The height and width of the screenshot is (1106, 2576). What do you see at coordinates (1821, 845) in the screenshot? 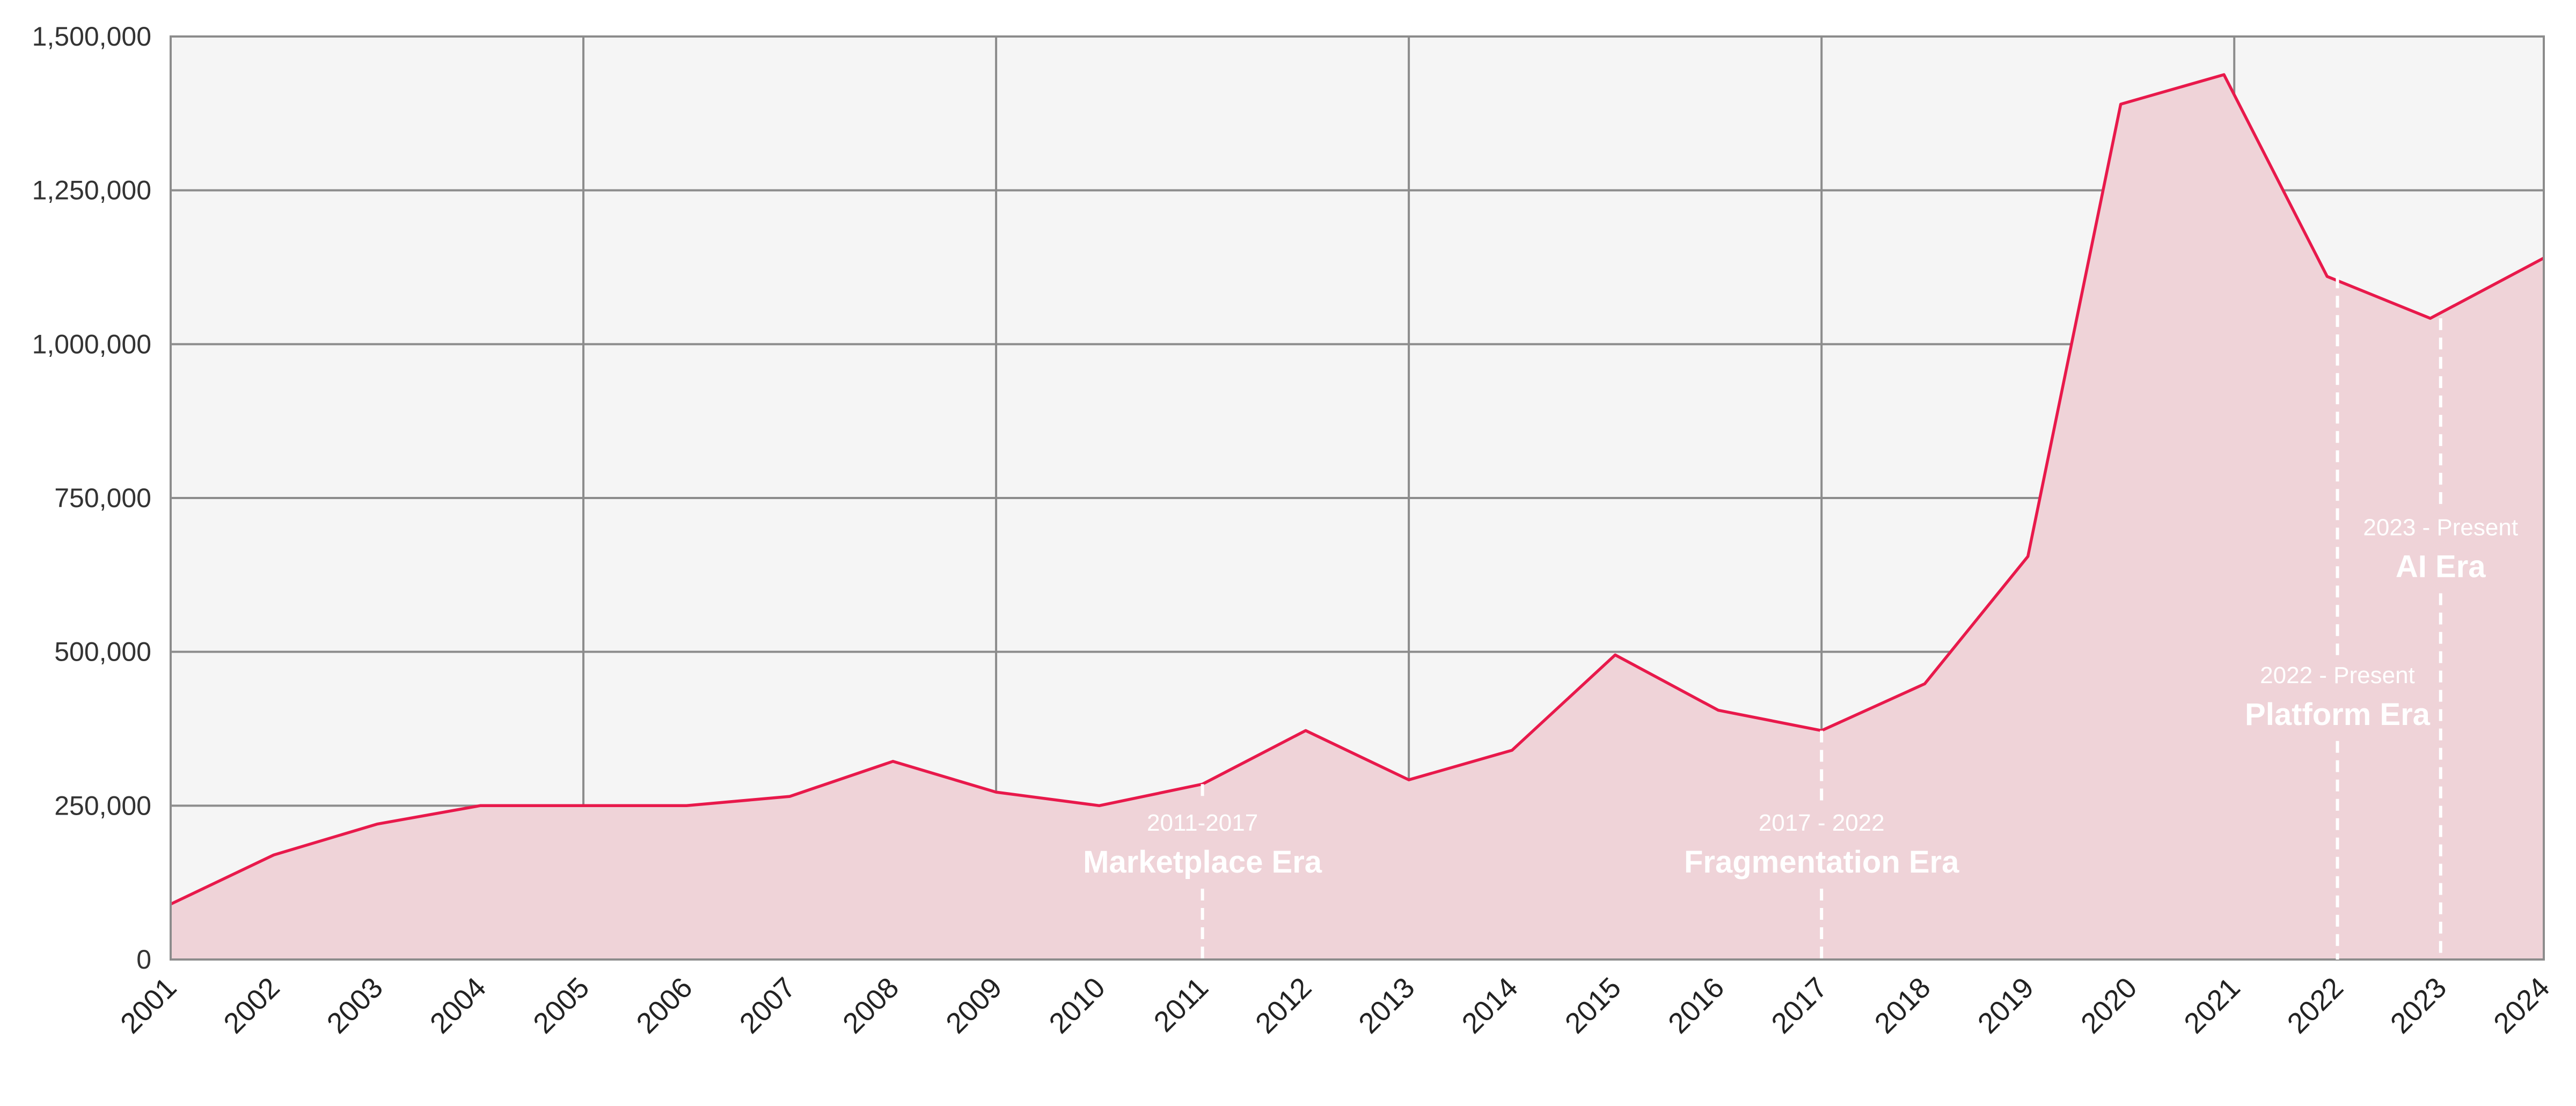
I see `era-annotation-1: 2017 - 2022 Fragmentation Era` at bounding box center [1821, 845].